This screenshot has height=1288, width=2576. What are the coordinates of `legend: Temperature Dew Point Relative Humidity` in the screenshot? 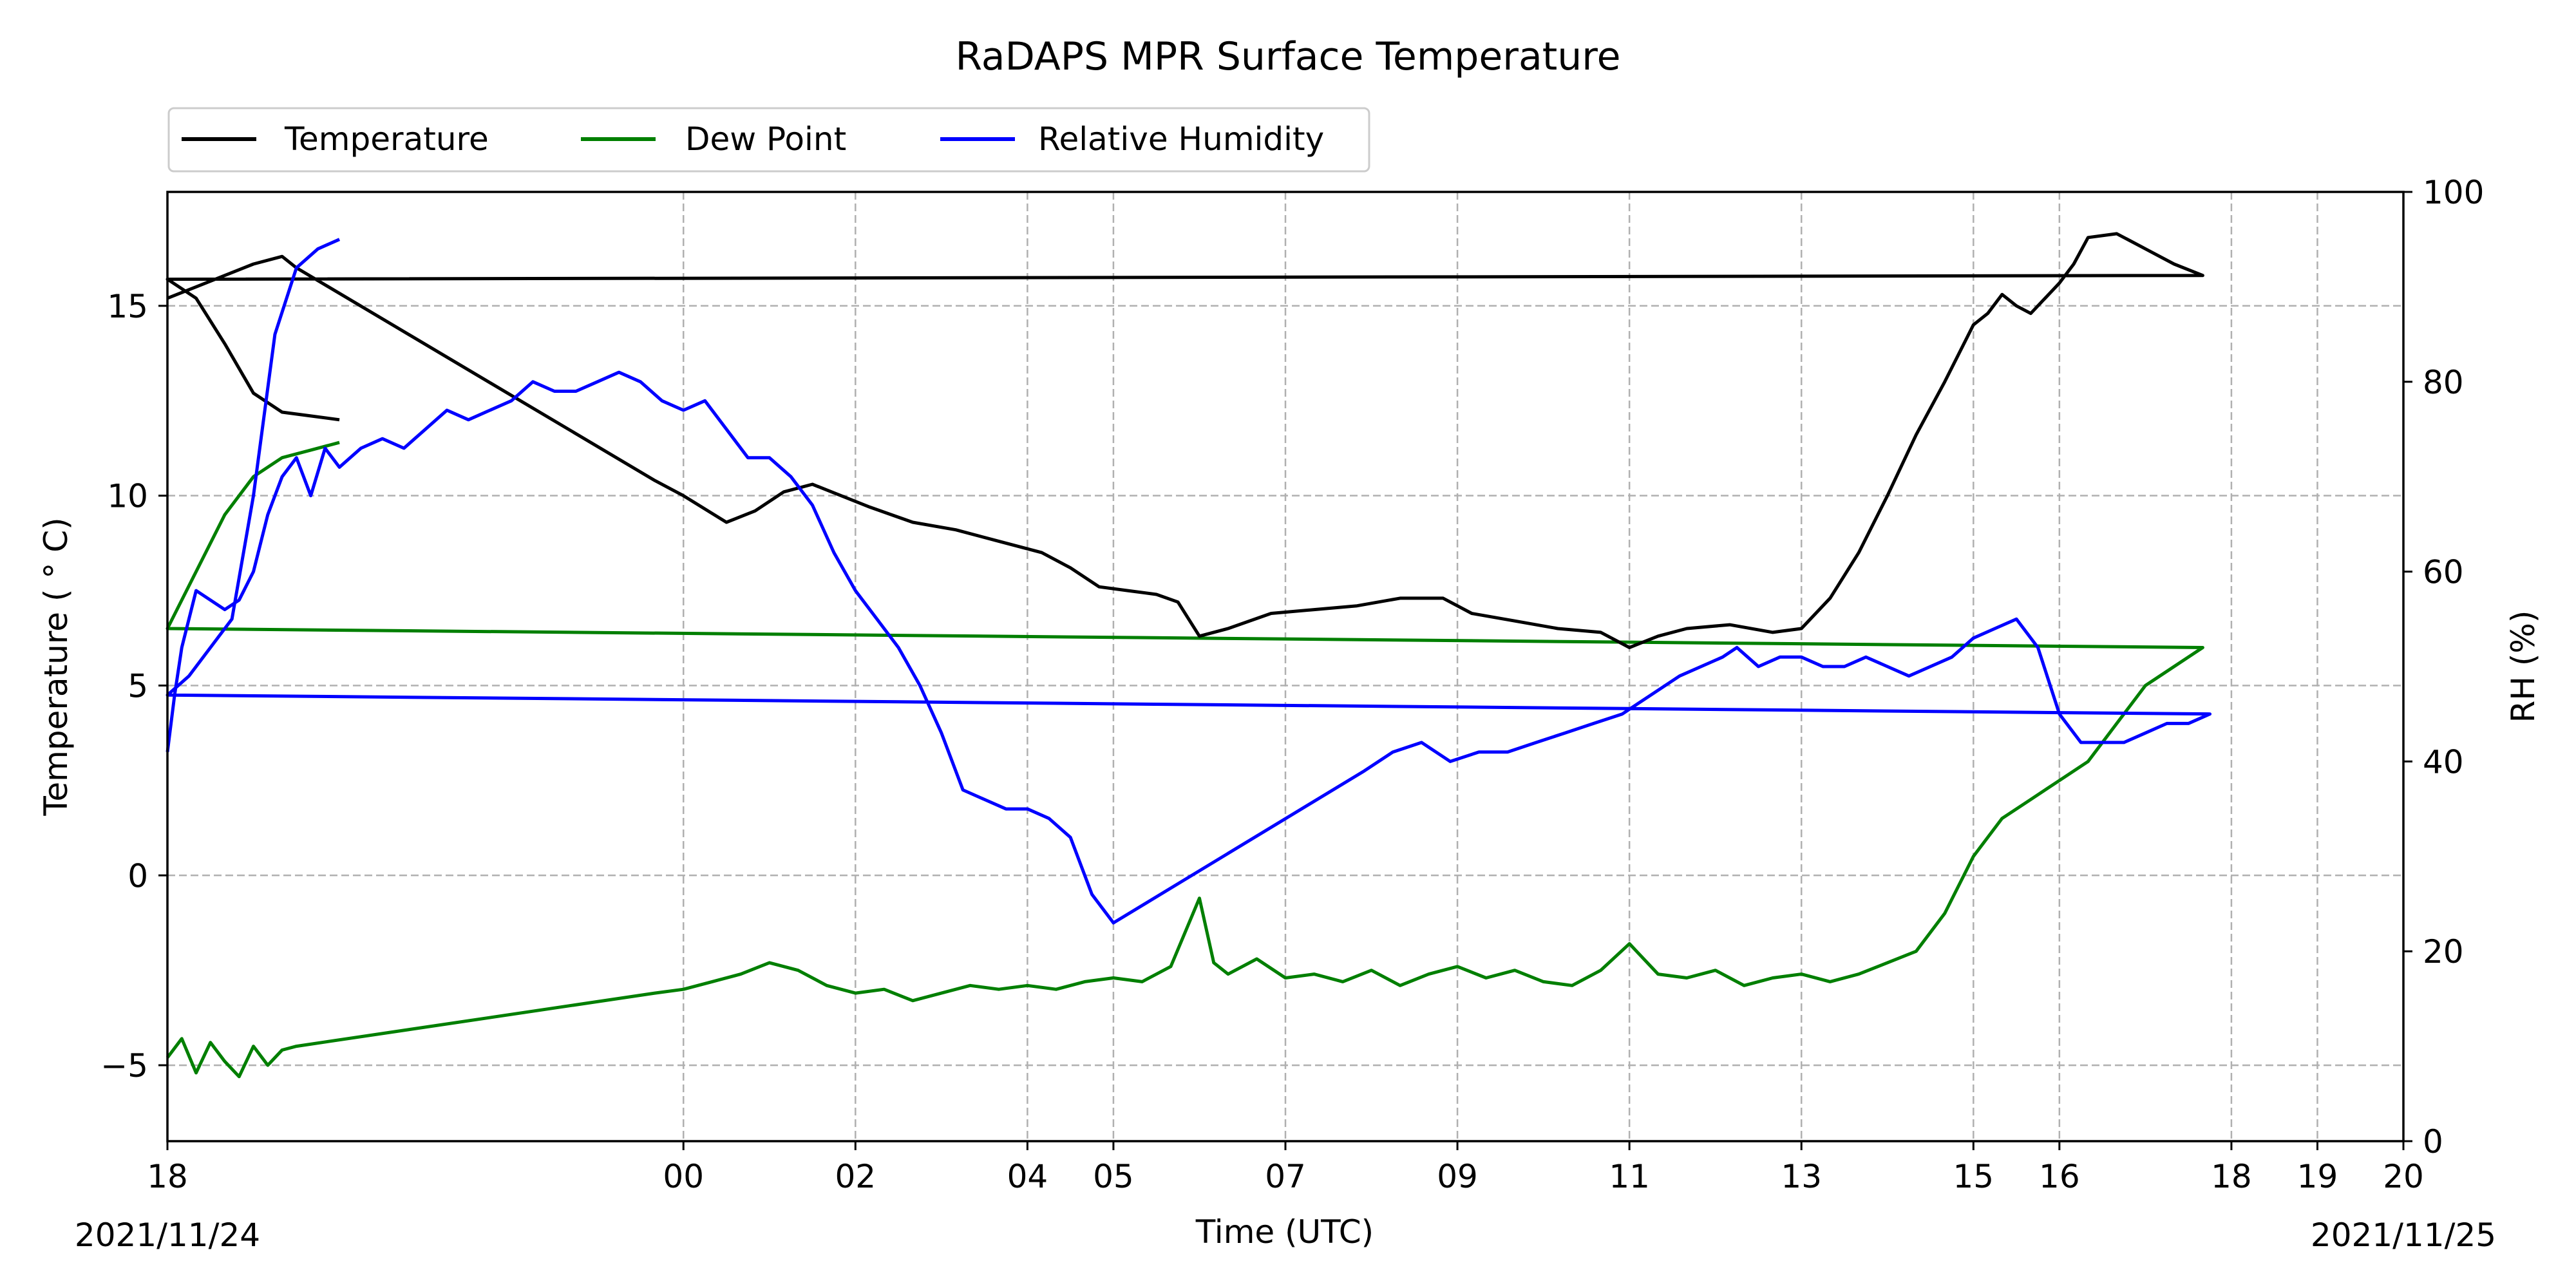 It's located at (769, 140).